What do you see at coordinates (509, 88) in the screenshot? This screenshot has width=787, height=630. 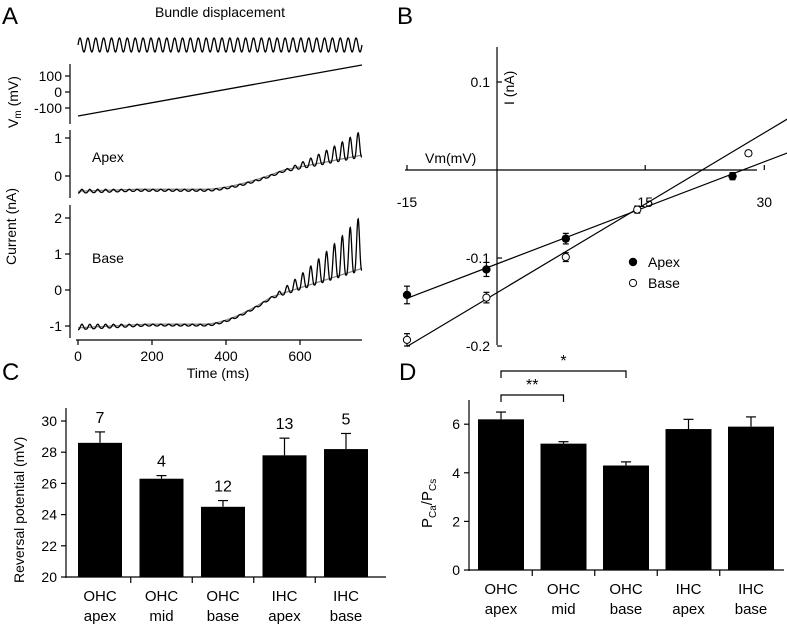 I see `iv-y-axis-label: I (nA)` at bounding box center [509, 88].